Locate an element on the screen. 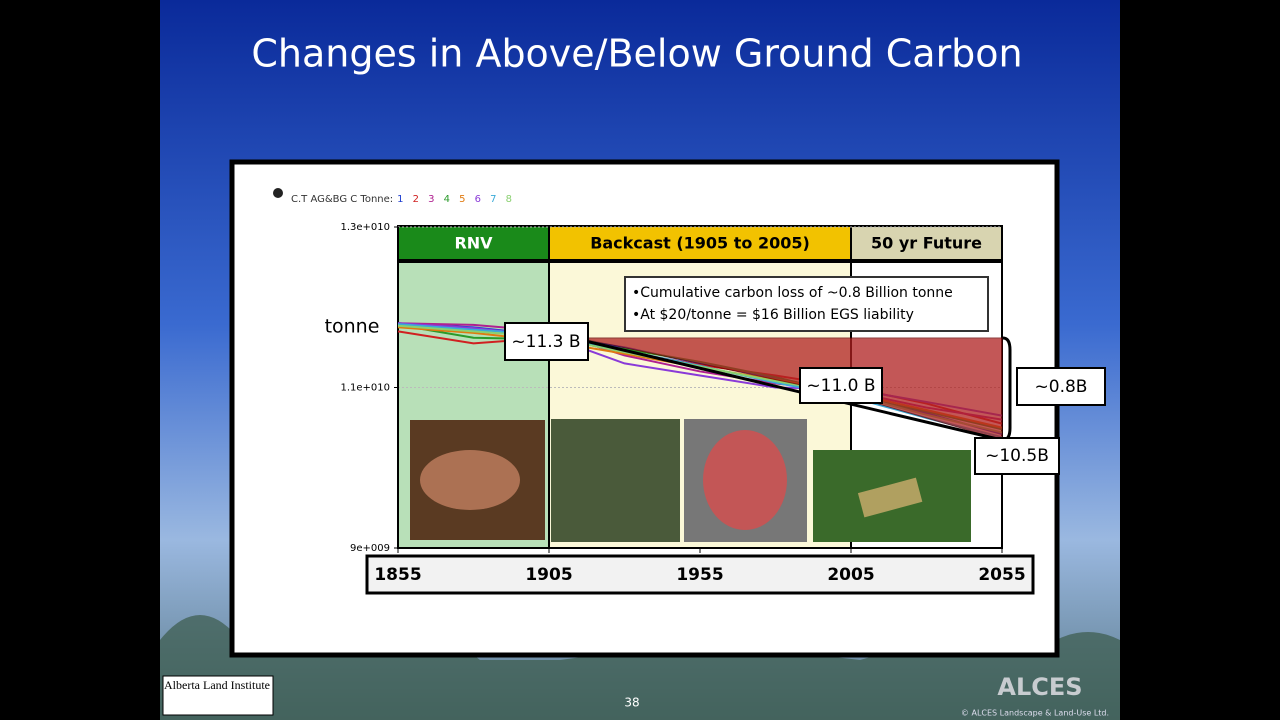 Image resolution: width=1280 pixels, height=720 pixels. y-tick-label: 9e+009 is located at coordinates (370, 548).